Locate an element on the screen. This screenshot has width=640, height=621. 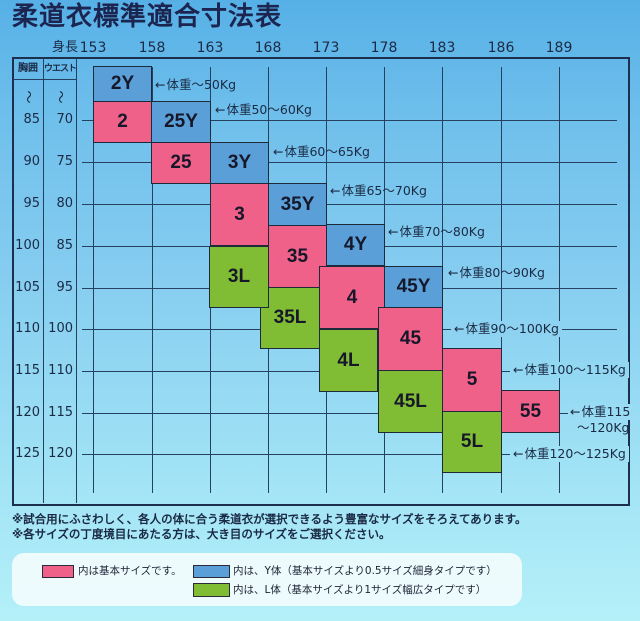
size-cell-45: 45 is located at coordinates (410, 339).